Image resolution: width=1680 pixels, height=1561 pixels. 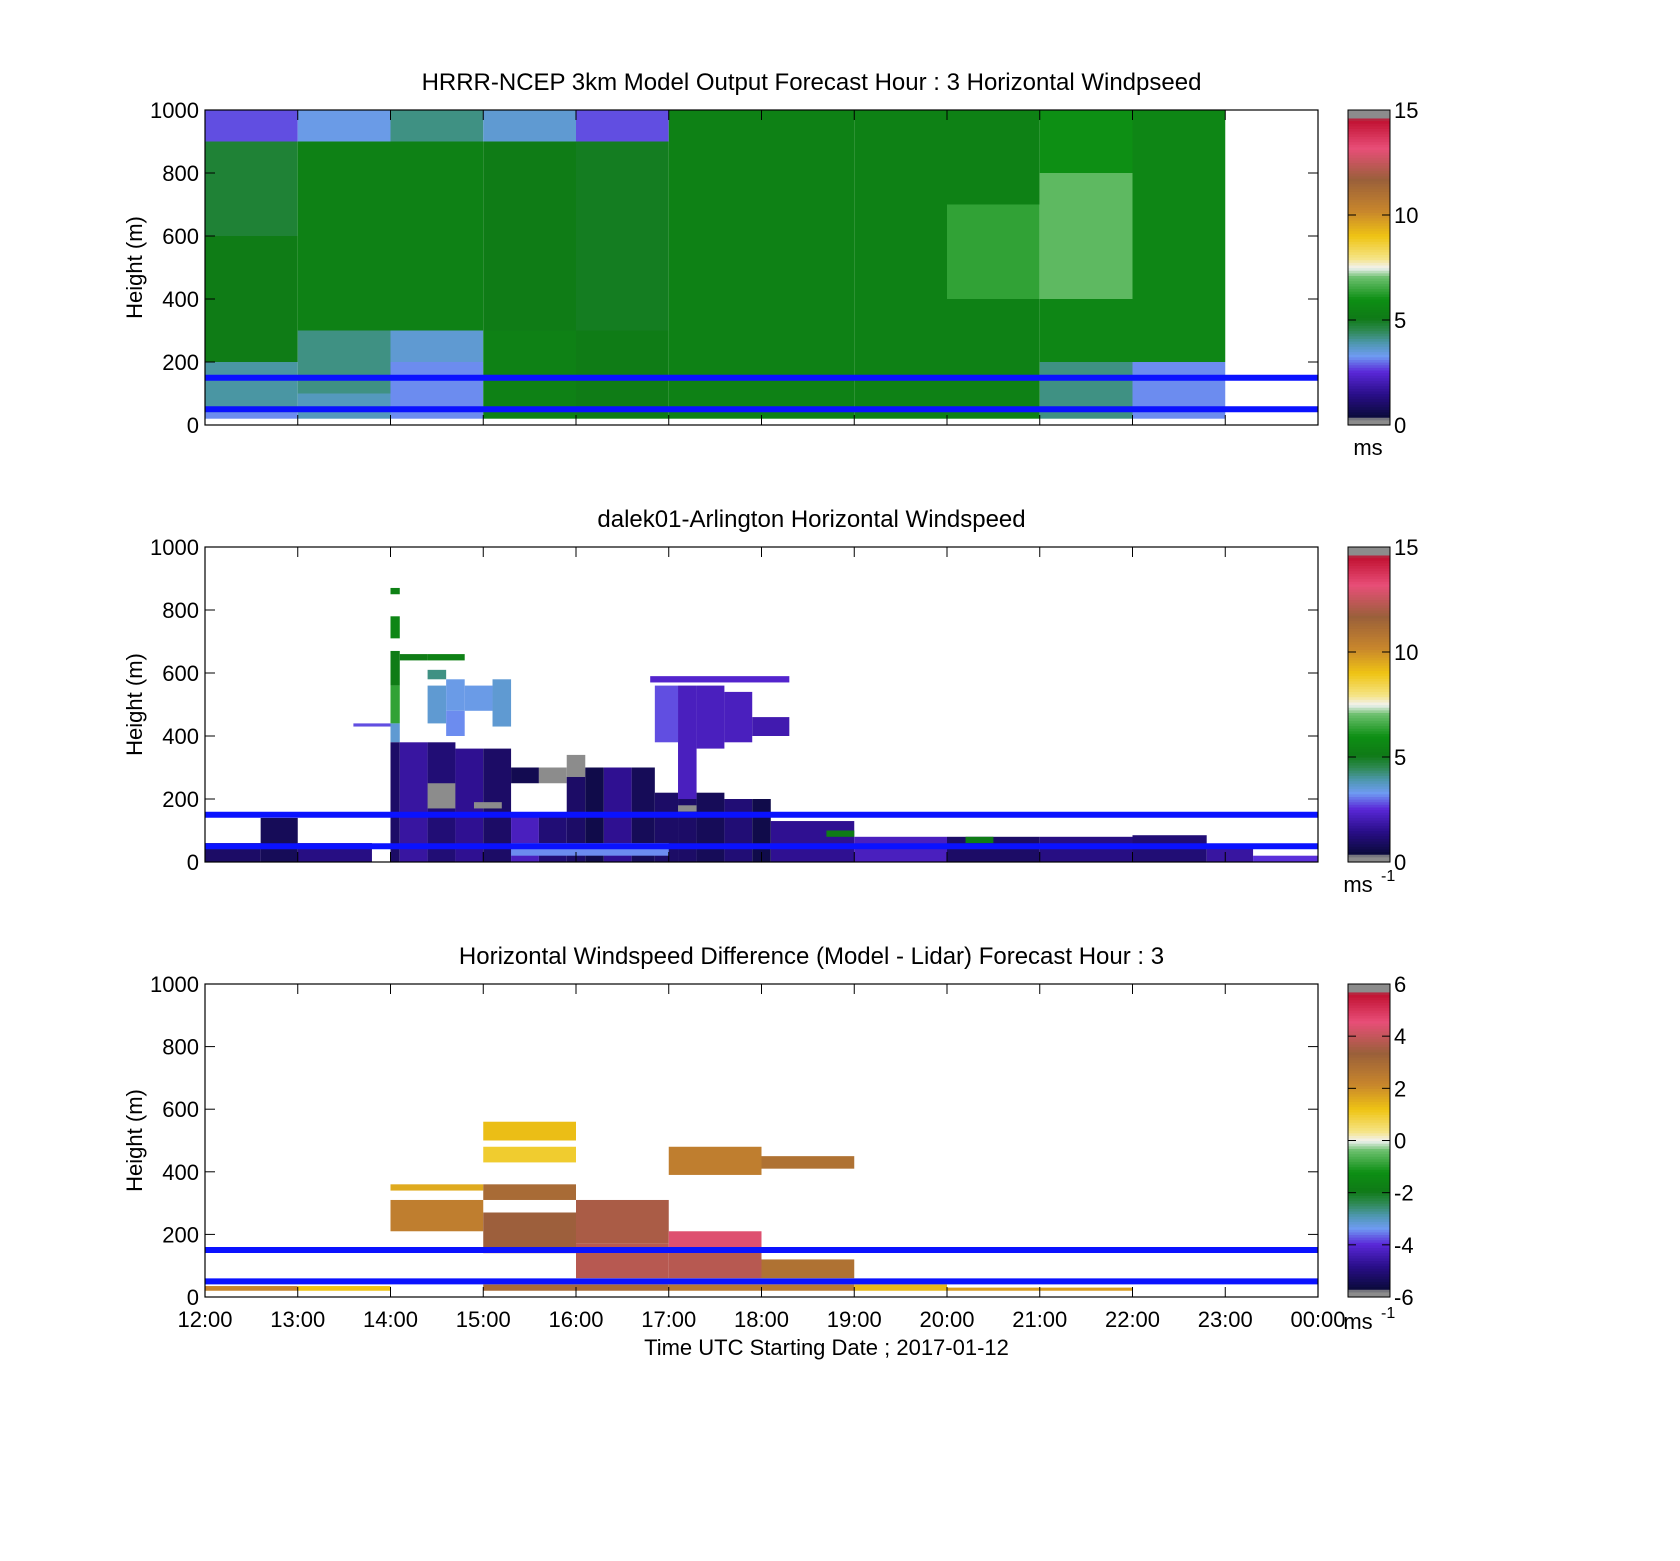 What do you see at coordinates (1357, 884) in the screenshot?
I see `colorbar-unit-label: ms` at bounding box center [1357, 884].